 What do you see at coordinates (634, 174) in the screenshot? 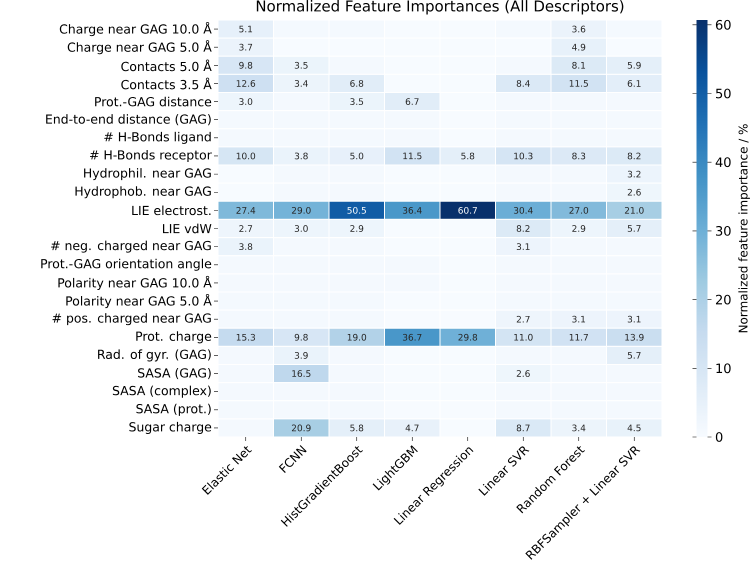
I see `data-label: 3.2` at bounding box center [634, 174].